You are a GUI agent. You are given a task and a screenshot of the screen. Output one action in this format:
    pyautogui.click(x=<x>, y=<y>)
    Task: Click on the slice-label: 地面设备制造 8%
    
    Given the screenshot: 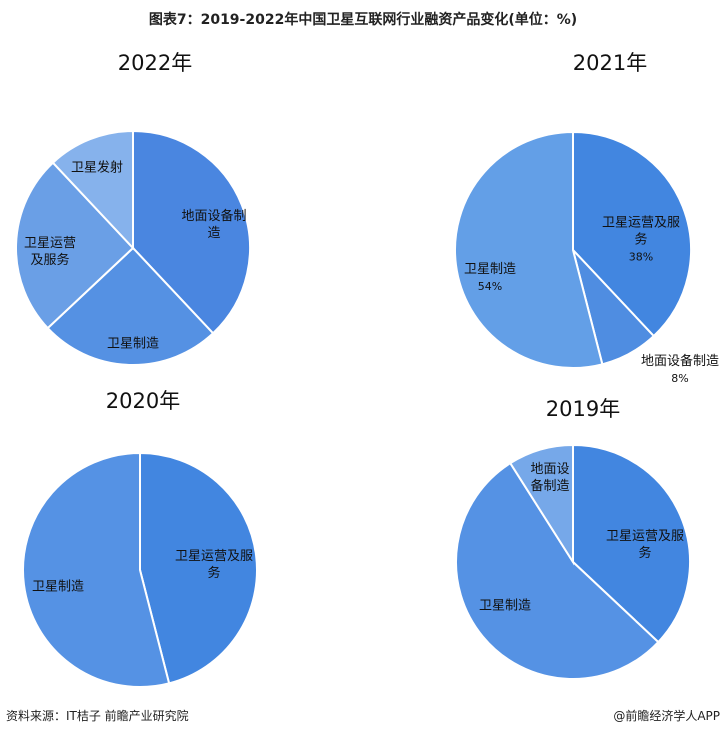 What is the action you would take?
    pyautogui.click(x=680, y=370)
    